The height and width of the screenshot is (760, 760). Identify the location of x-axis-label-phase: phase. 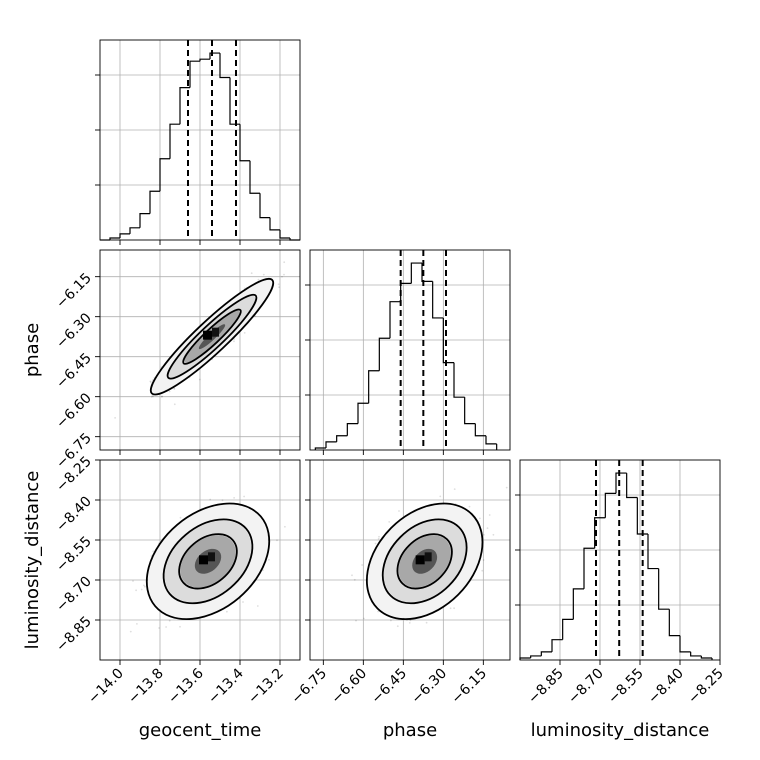
(410, 730).